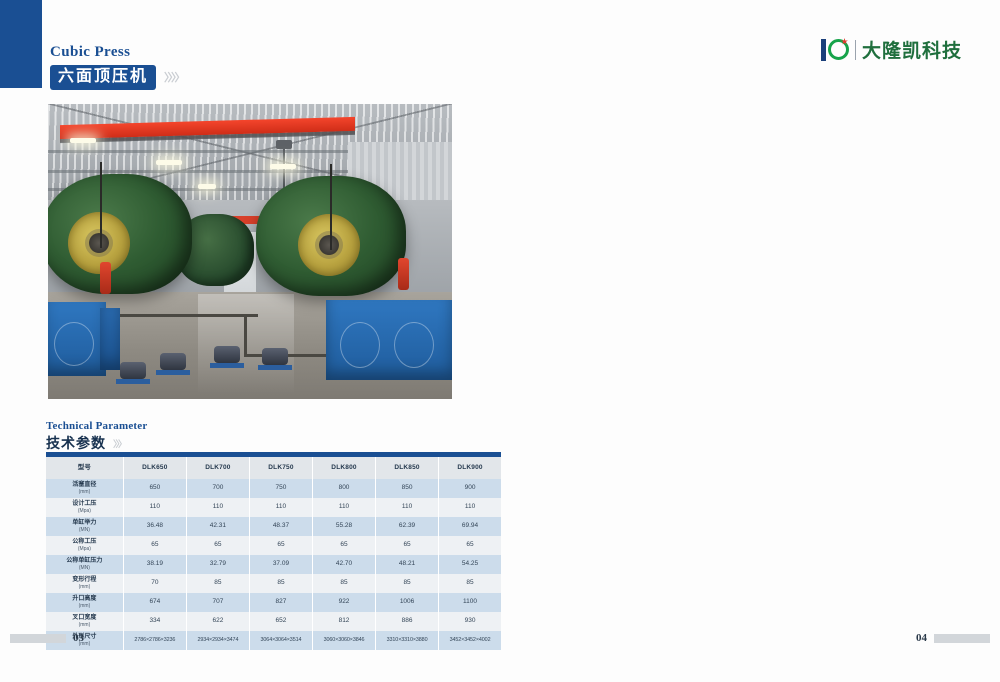  Describe the element at coordinates (76, 443) in the screenshot. I see `param-heading-cn: 技术参数` at that location.